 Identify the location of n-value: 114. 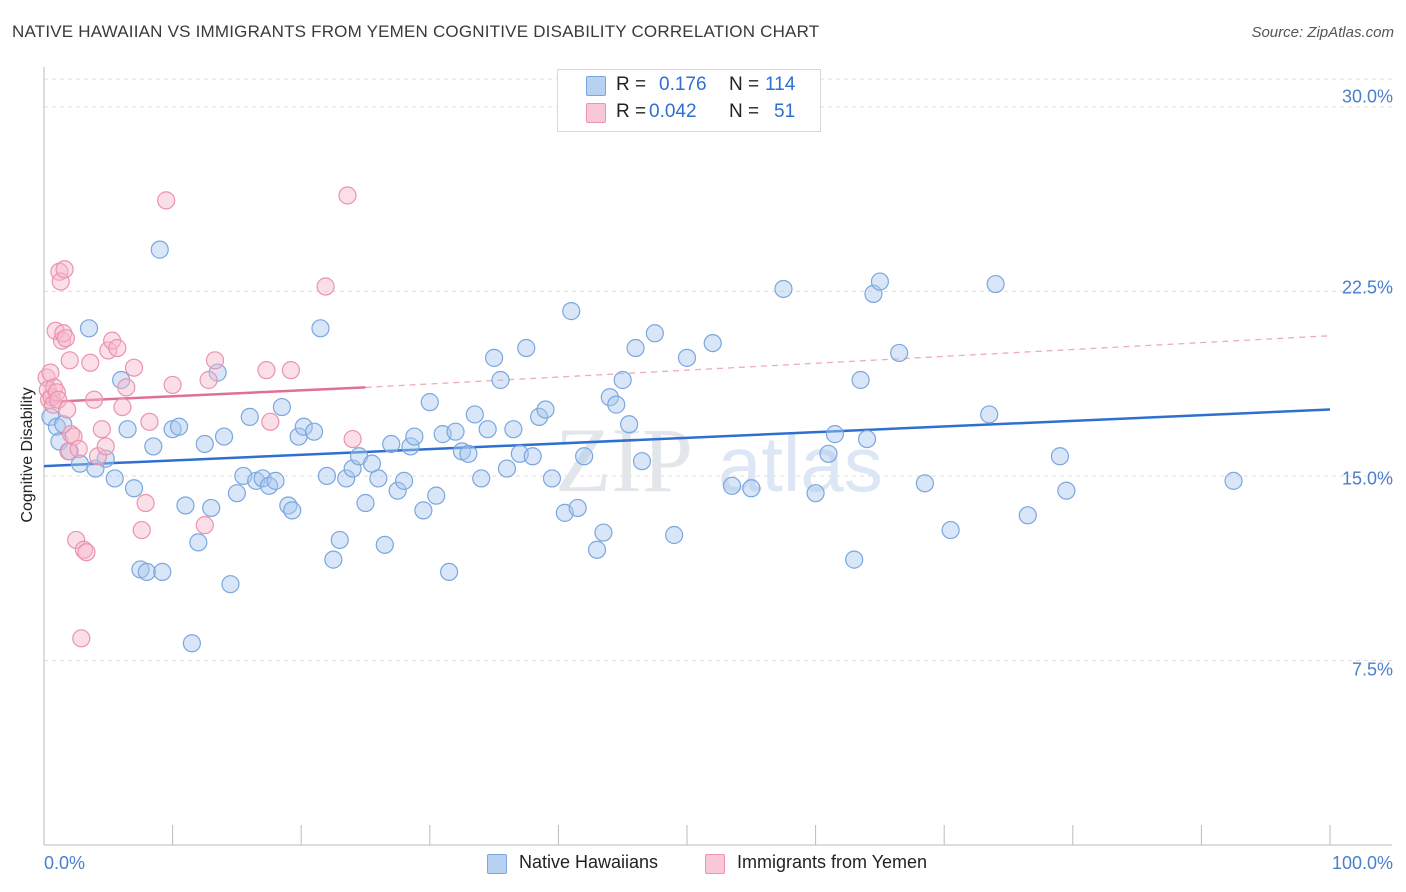
(780, 84).